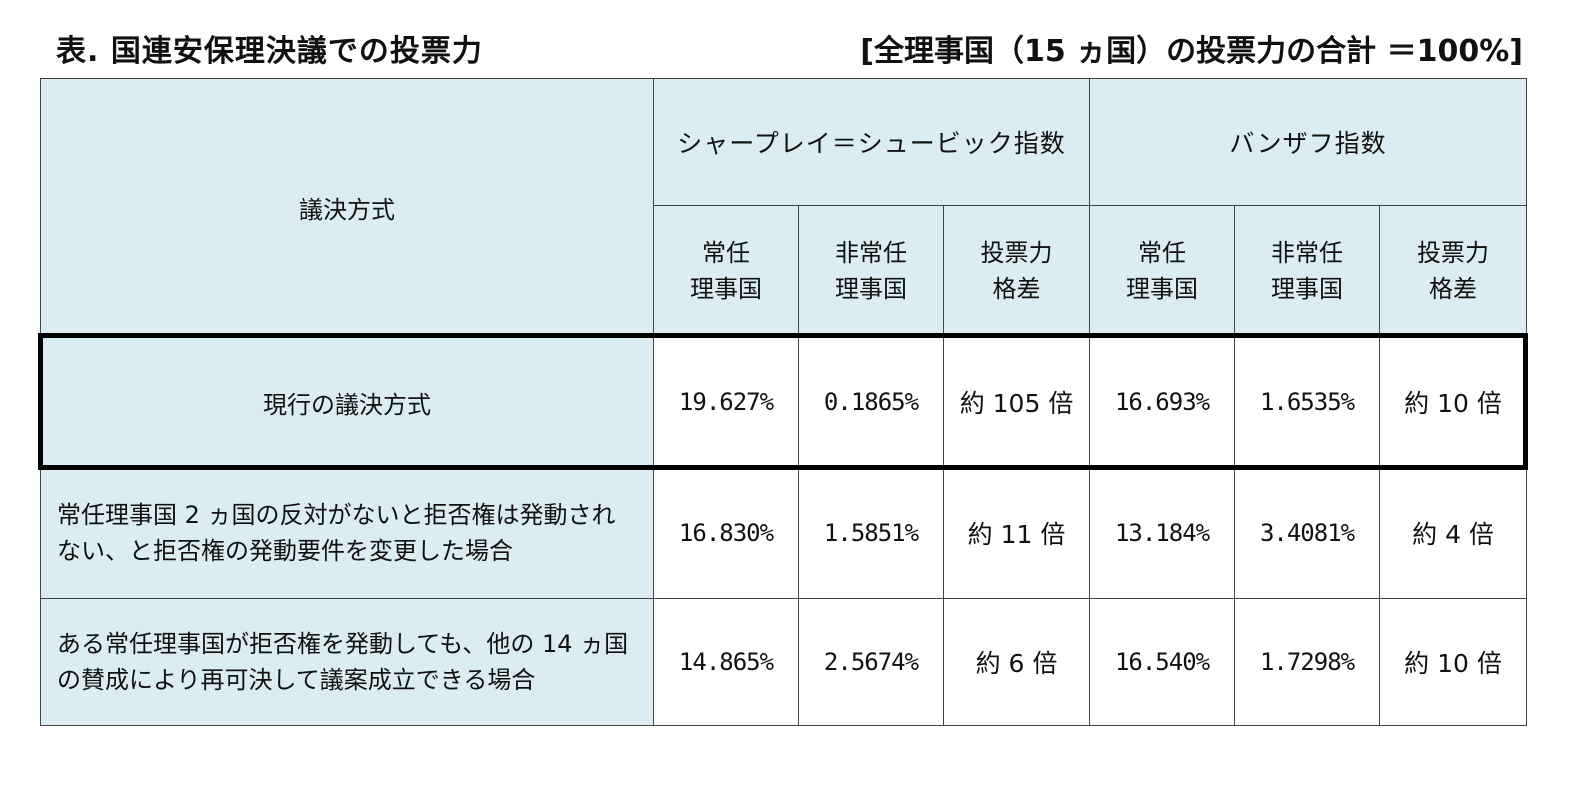 The width and height of the screenshot is (1593, 785). What do you see at coordinates (726, 402) in the screenshot?
I see `ss-permanent-cell: 19.627%` at bounding box center [726, 402].